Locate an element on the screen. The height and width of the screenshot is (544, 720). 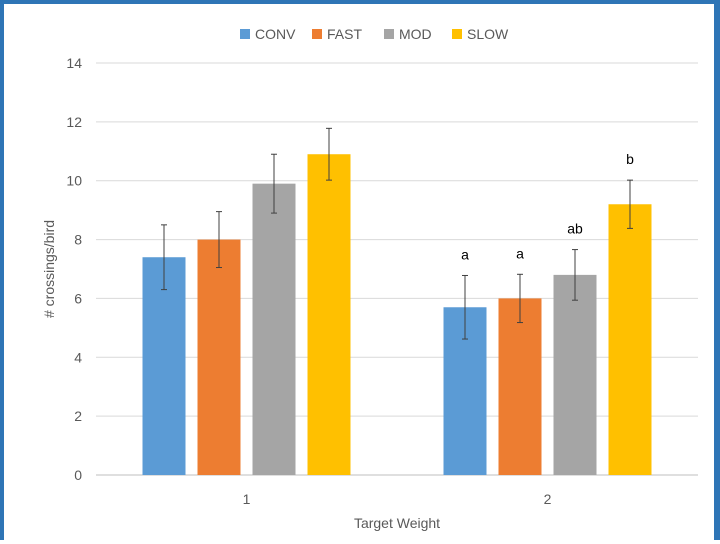
significance-label-fast-2: a is located at coordinates (520, 253).